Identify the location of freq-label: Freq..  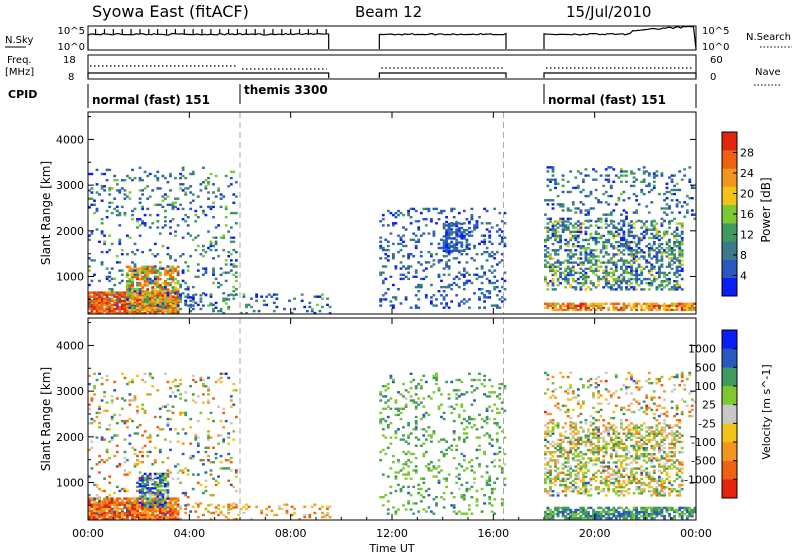
(19, 60).